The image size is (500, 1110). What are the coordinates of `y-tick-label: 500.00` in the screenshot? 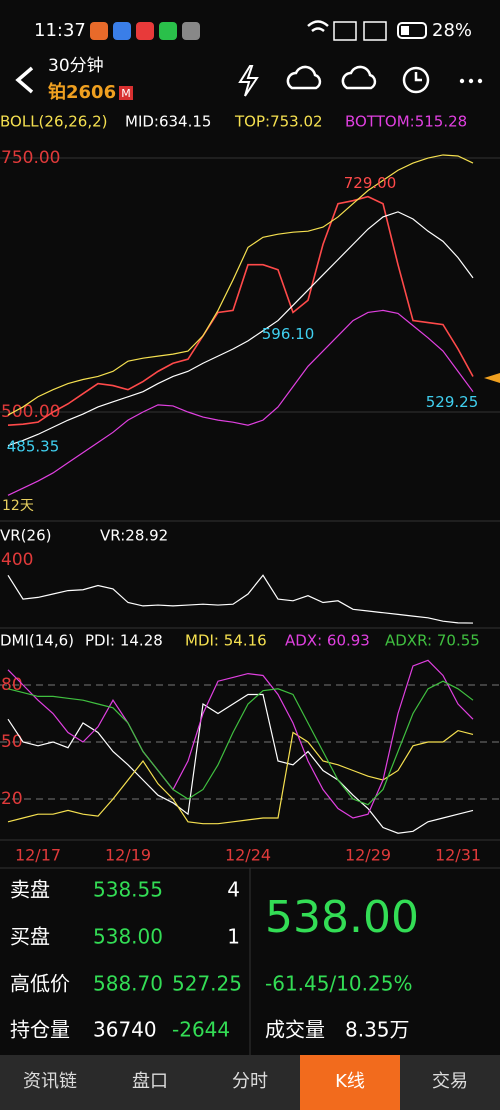 It's located at (30, 412).